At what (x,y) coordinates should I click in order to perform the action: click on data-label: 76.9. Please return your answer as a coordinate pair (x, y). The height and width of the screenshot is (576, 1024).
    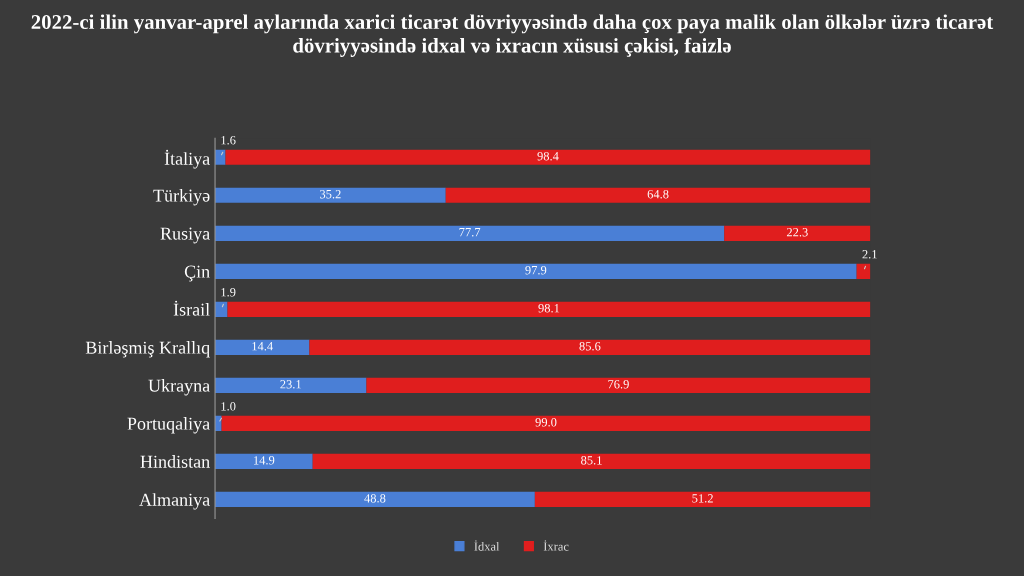
    Looking at the image, I should click on (618, 384).